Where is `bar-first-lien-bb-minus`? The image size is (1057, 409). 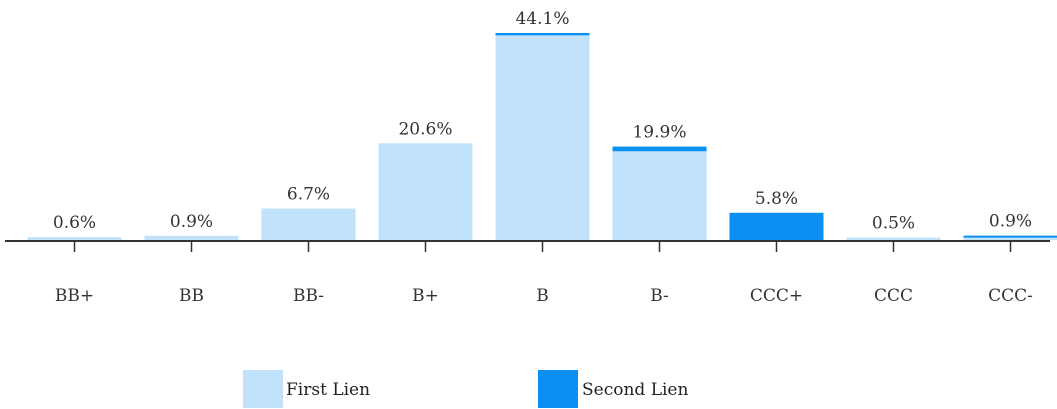 bar-first-lien-bb-minus is located at coordinates (308, 224).